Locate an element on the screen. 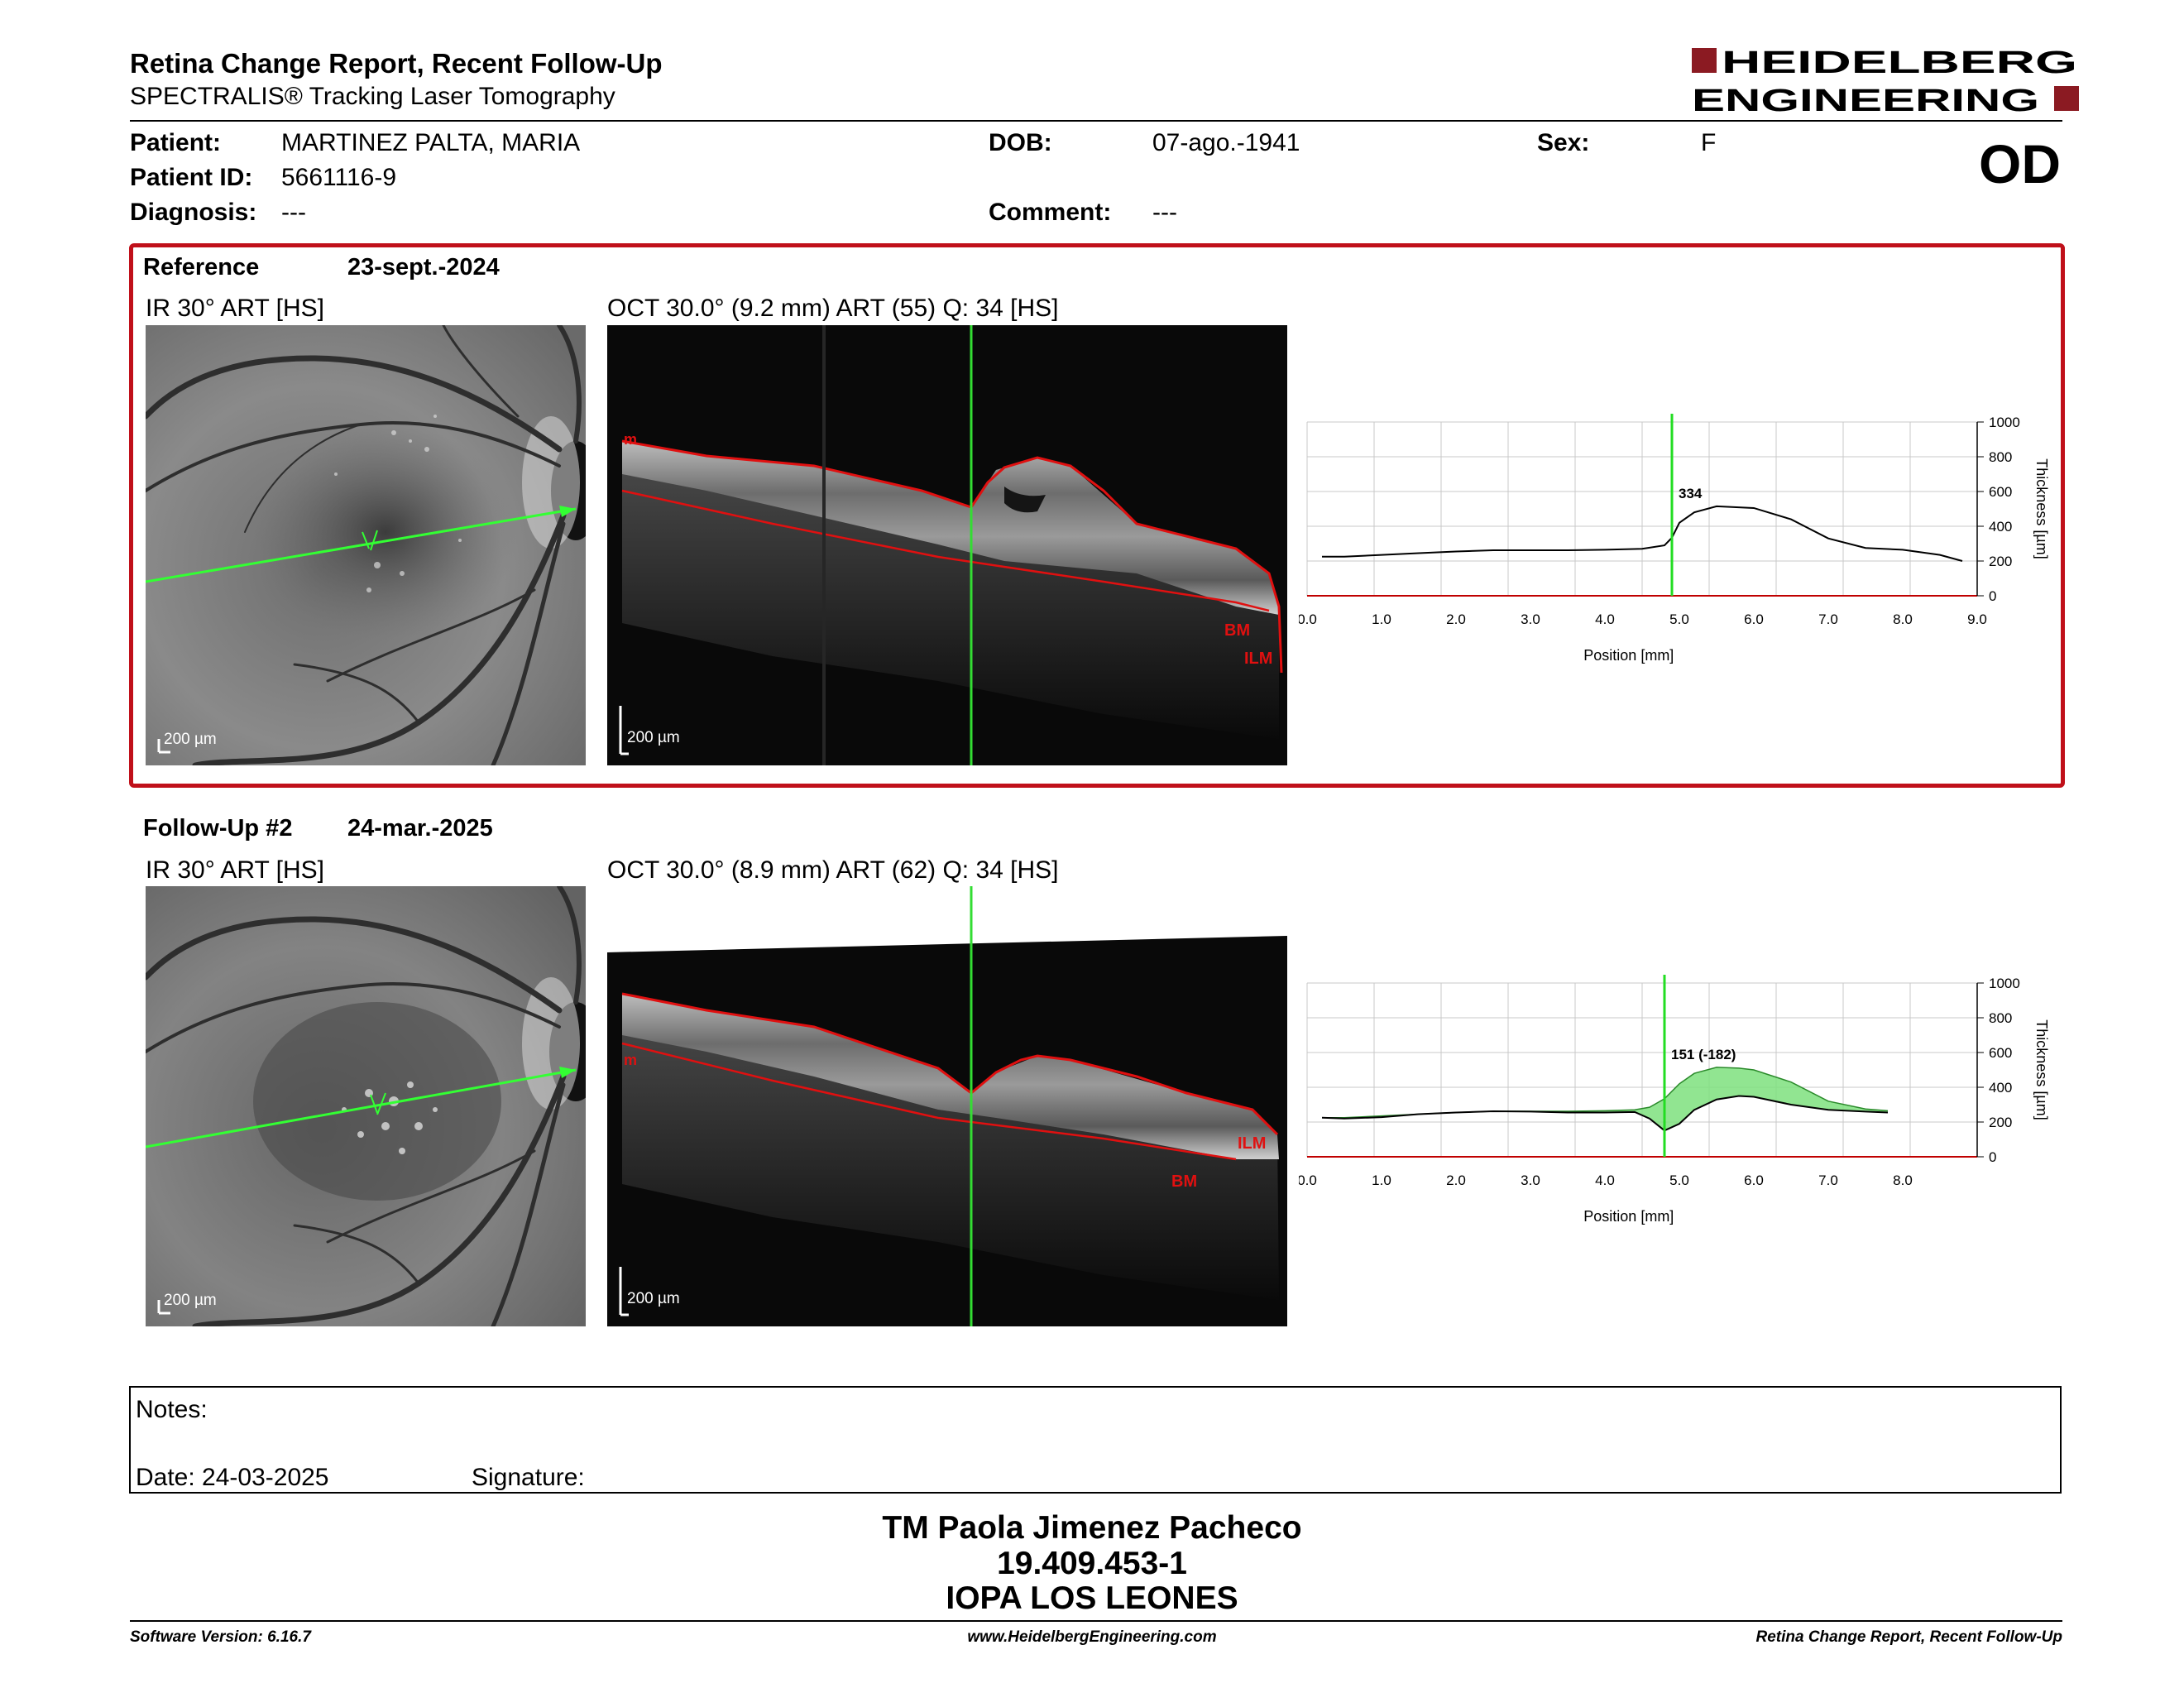 The width and height of the screenshot is (2184, 1688). reference-label: Reference is located at coordinates (201, 267).